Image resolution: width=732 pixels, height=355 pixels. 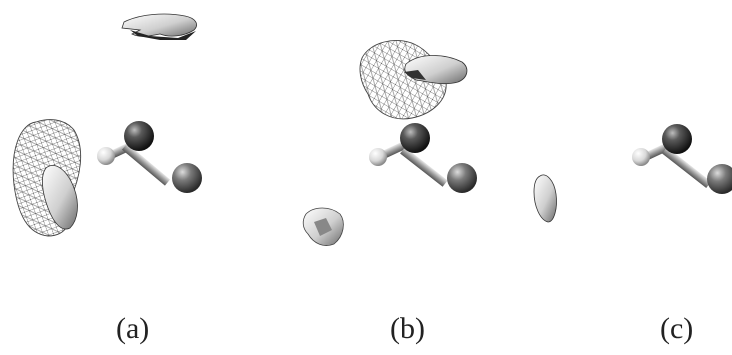 I want to click on panel-c, so click(x=682, y=159).